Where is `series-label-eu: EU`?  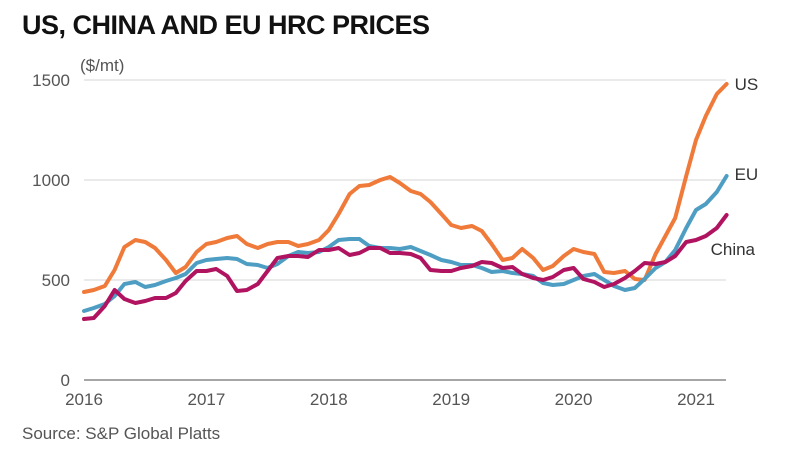
series-label-eu: EU is located at coordinates (747, 174).